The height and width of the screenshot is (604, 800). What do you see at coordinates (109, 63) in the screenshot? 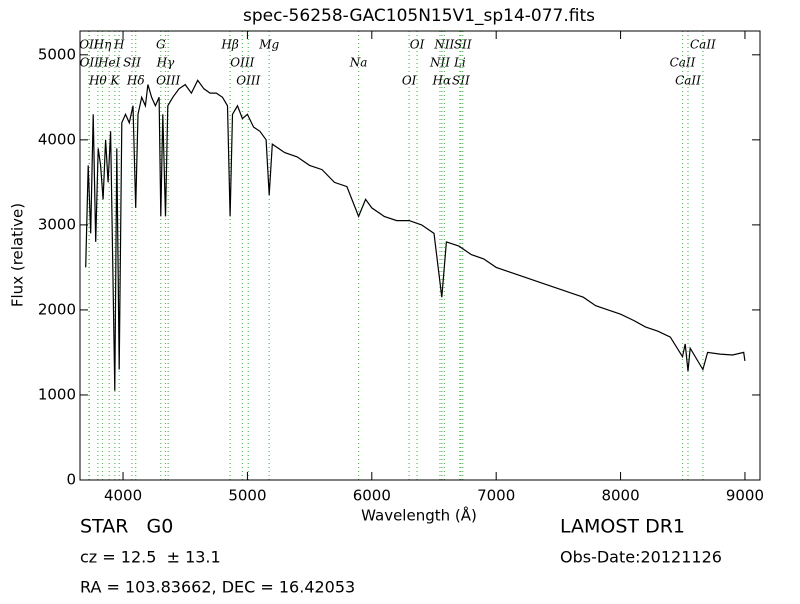
I see `spectral-line-label: HeI` at bounding box center [109, 63].